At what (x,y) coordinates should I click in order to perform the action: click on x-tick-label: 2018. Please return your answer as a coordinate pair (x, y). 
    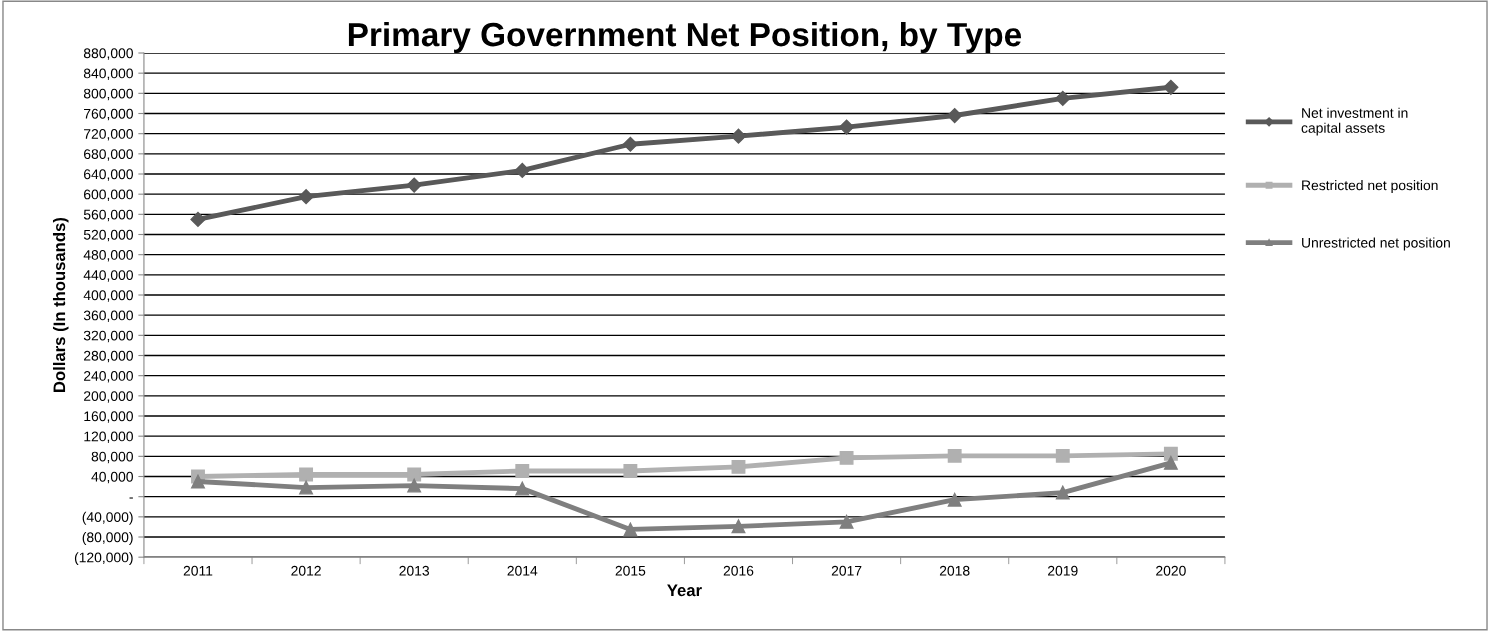
    Looking at the image, I should click on (954, 570).